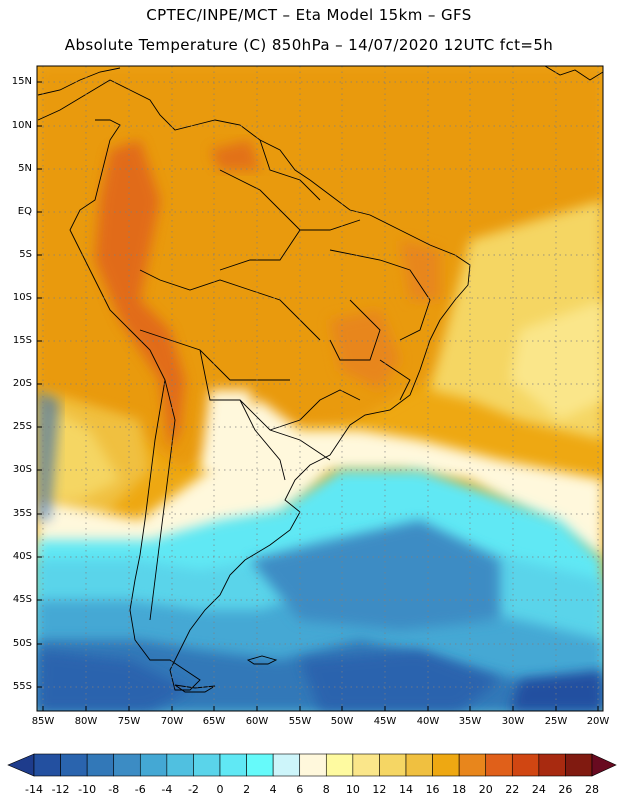  What do you see at coordinates (342, 721) in the screenshot?
I see `lon-label: 50W` at bounding box center [342, 721].